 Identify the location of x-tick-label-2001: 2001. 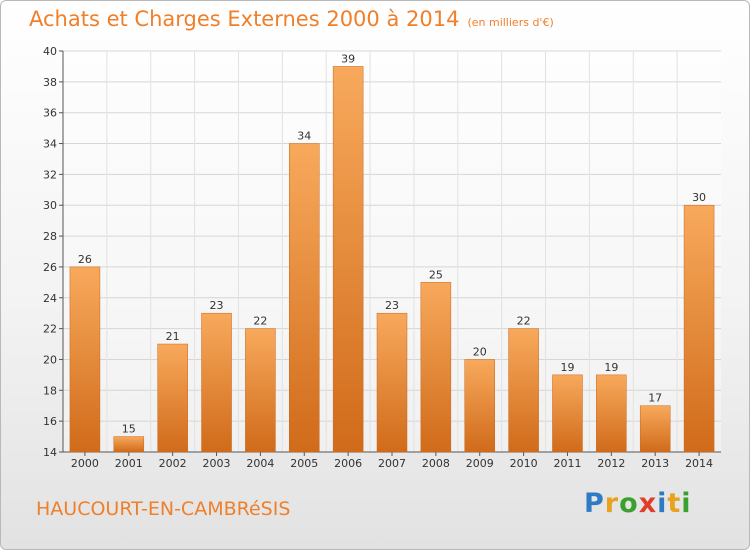
(129, 463).